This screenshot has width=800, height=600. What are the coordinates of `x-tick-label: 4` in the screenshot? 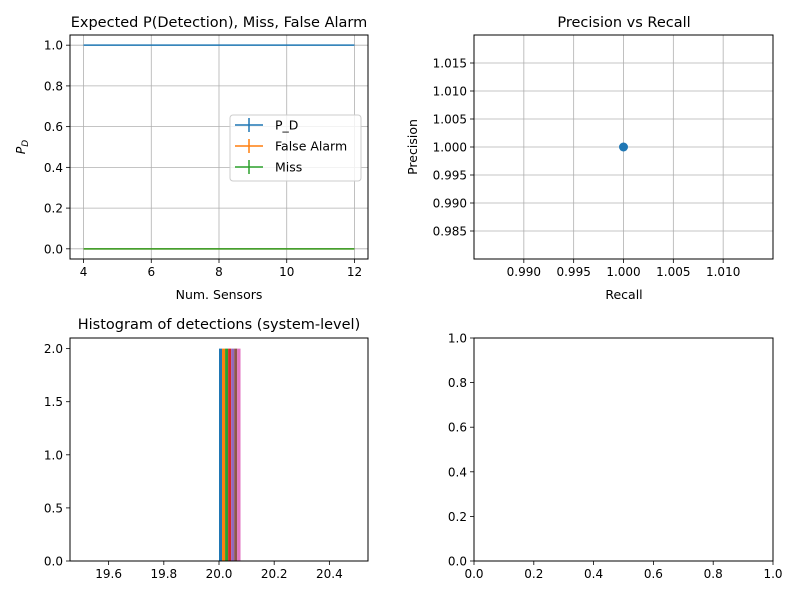 It's located at (84, 272).